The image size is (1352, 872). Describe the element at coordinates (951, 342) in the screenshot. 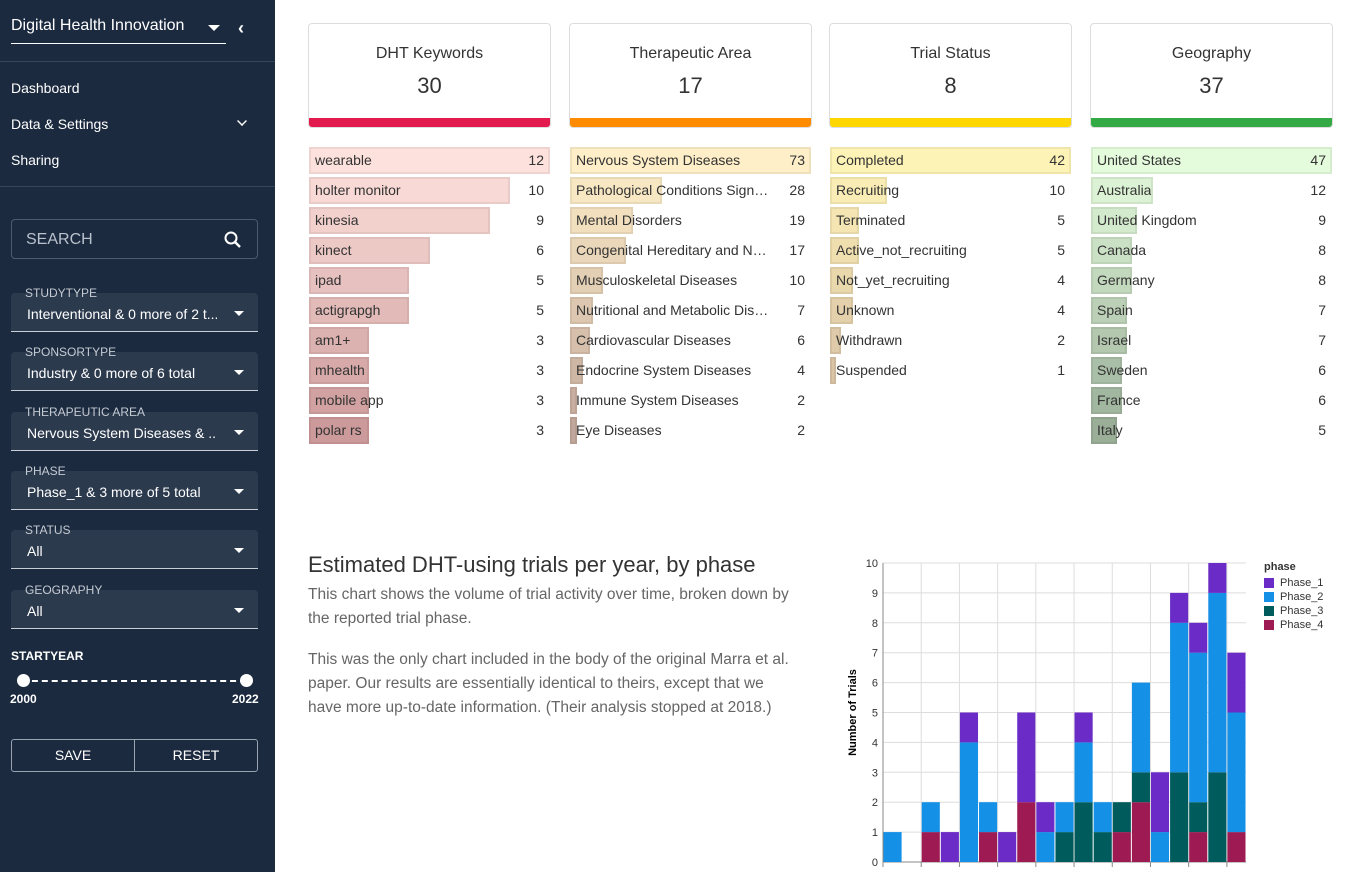

I see `list-item: Withdrawn 2` at that location.